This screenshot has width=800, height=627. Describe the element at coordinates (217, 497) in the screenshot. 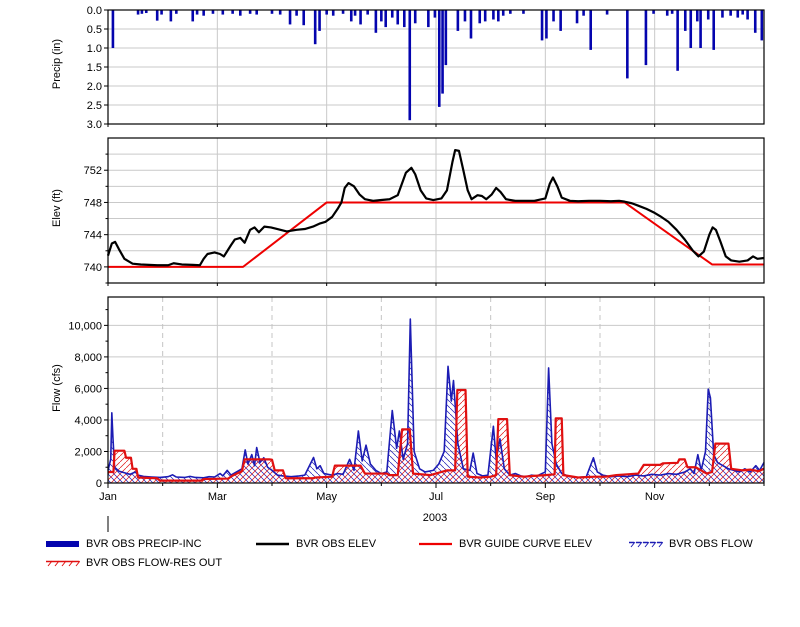

I see `svg-text: Mar` at that location.